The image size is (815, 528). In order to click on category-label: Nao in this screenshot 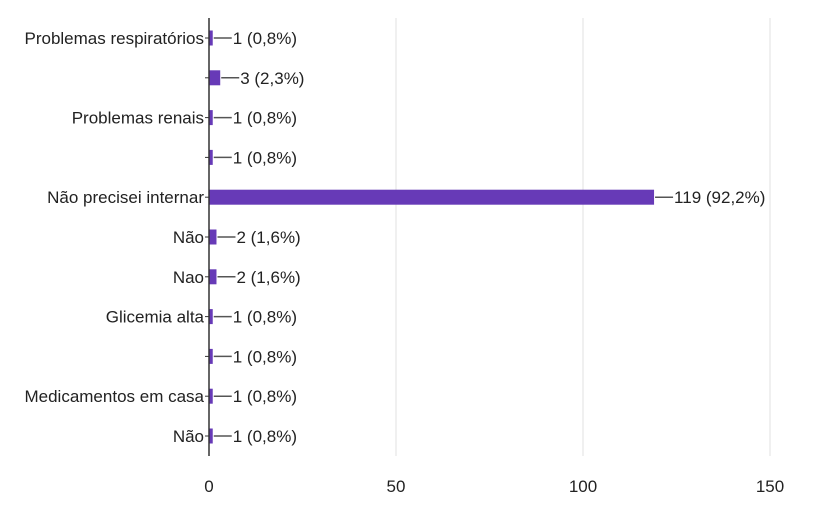, I will do `click(188, 277)`.